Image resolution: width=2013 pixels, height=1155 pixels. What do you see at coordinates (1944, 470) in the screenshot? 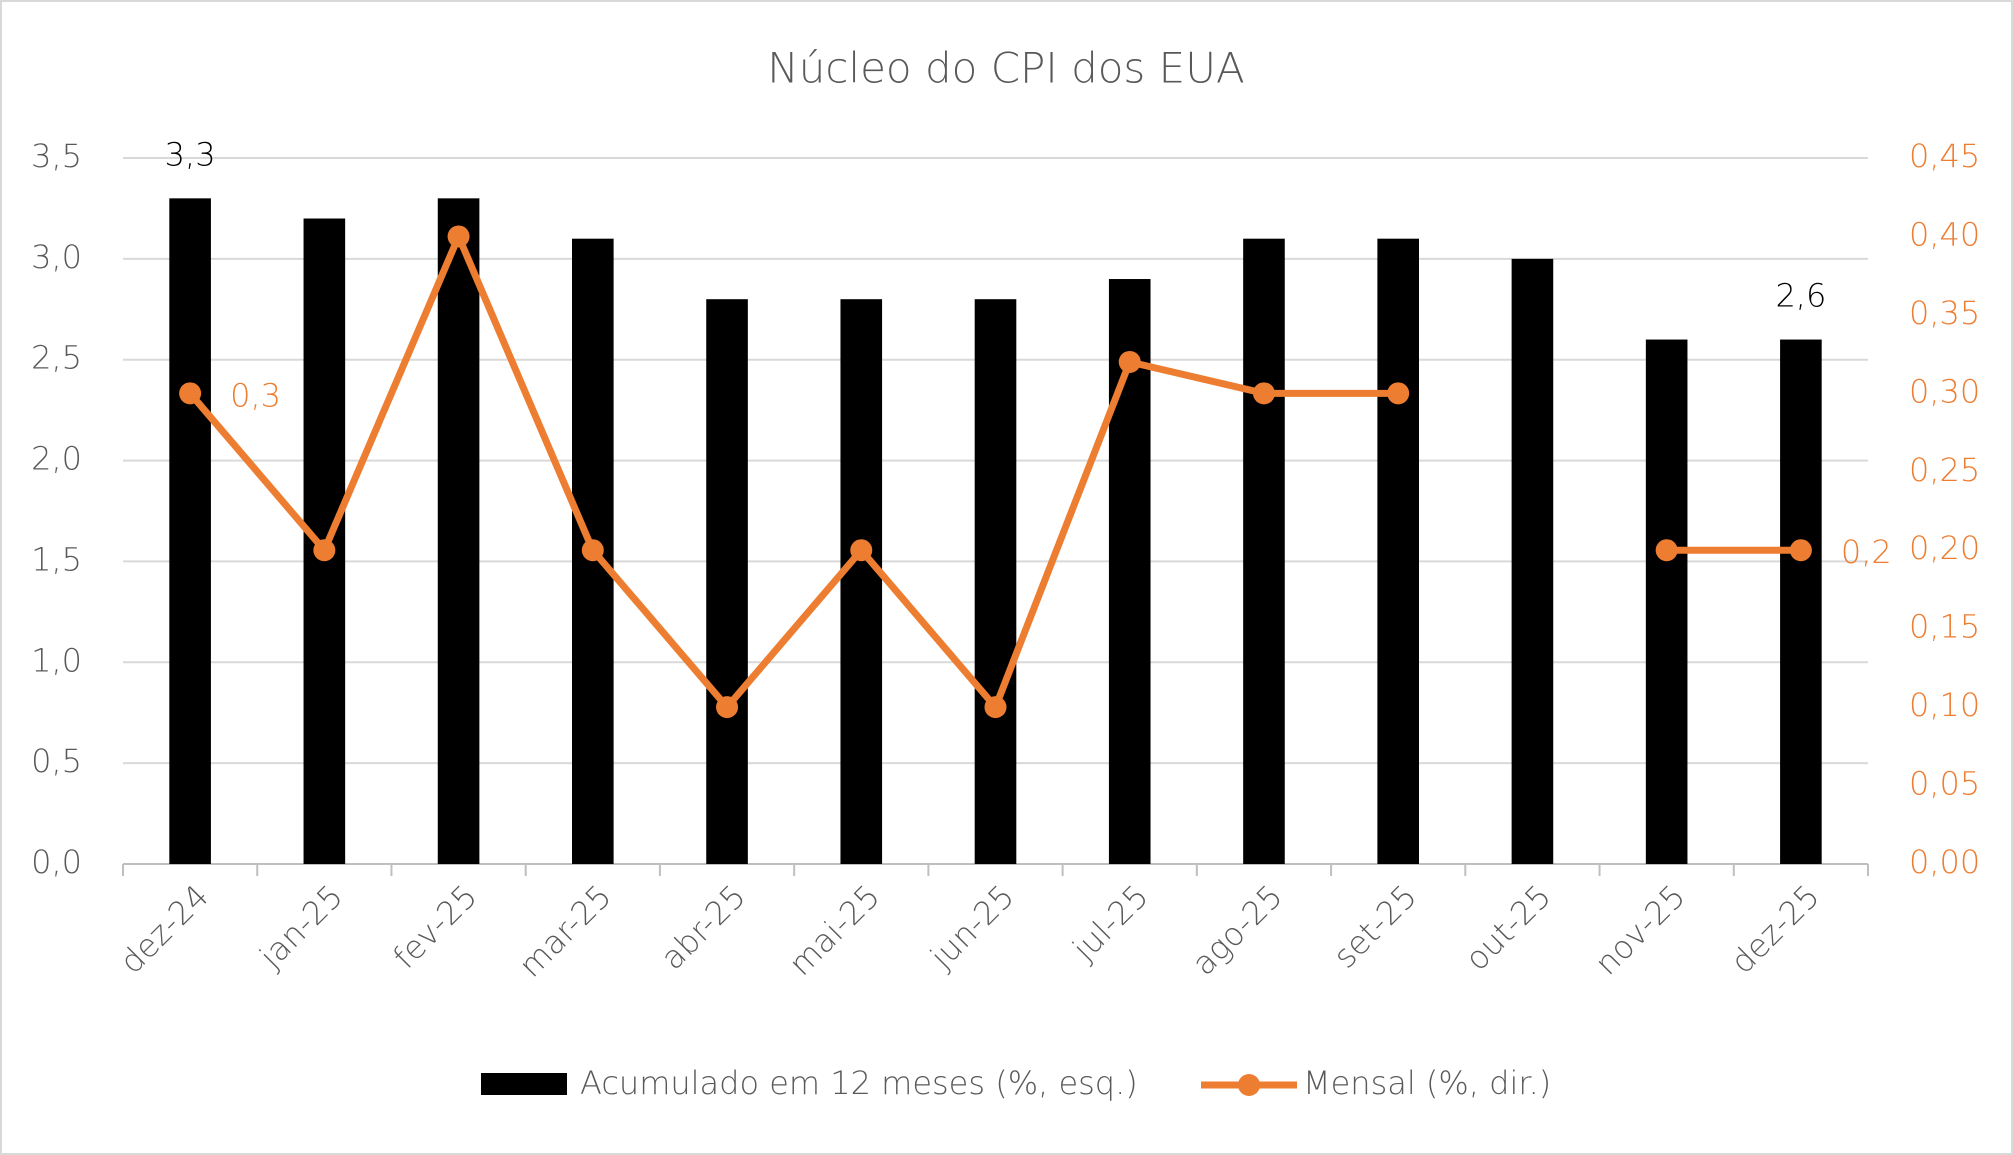
I see `y2-tick-label: 0,25` at bounding box center [1944, 470].